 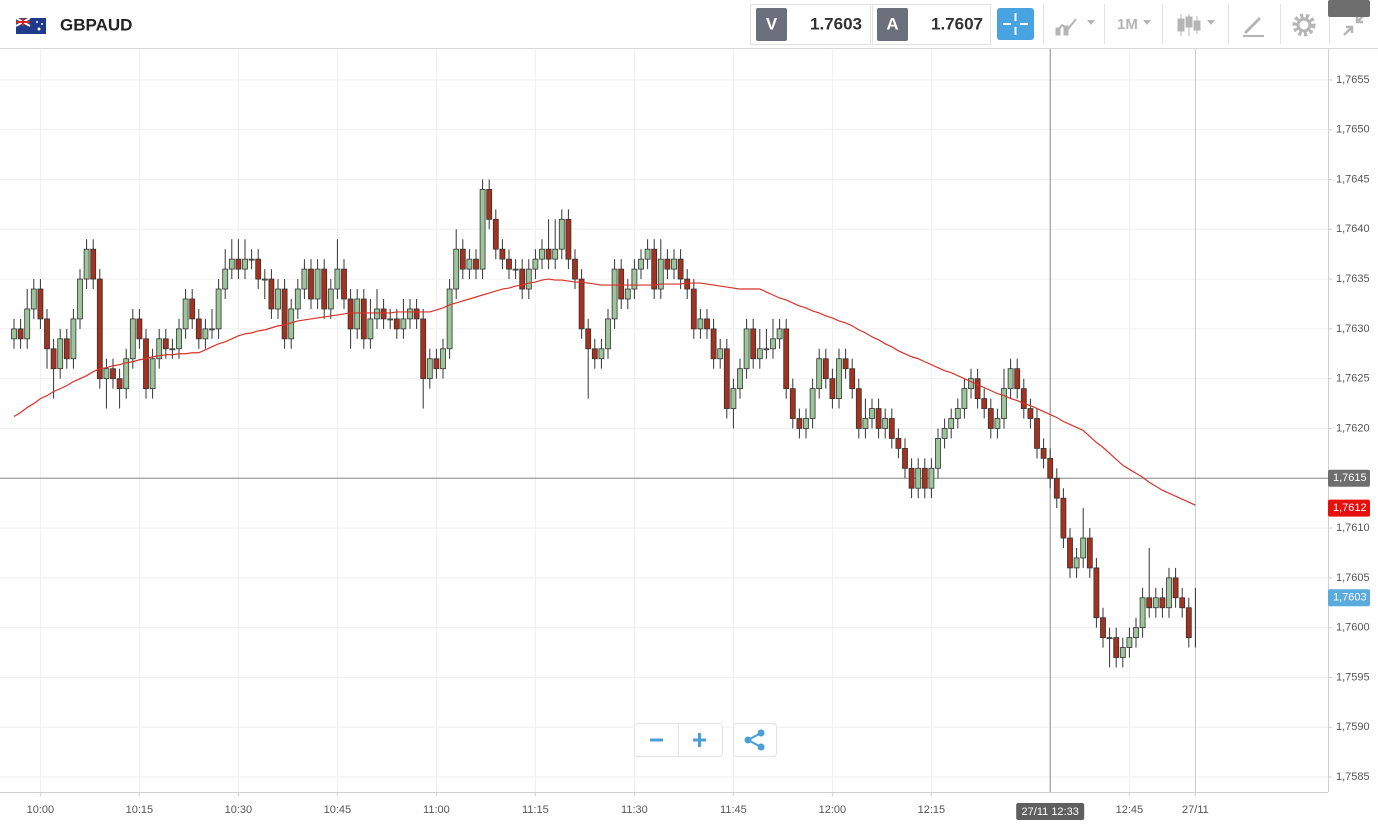 I want to click on y-tick-label: 1,7610, so click(x=1353, y=528).